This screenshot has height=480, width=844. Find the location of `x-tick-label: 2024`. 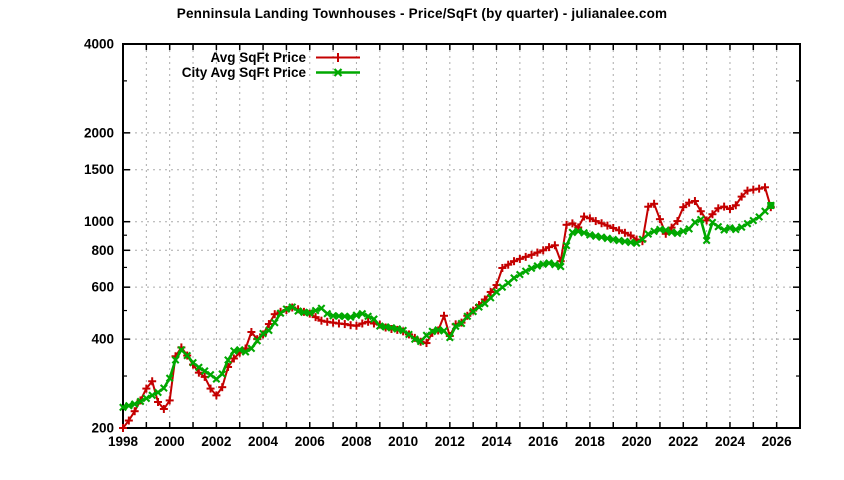

x-tick-label: 2024 is located at coordinates (730, 441).